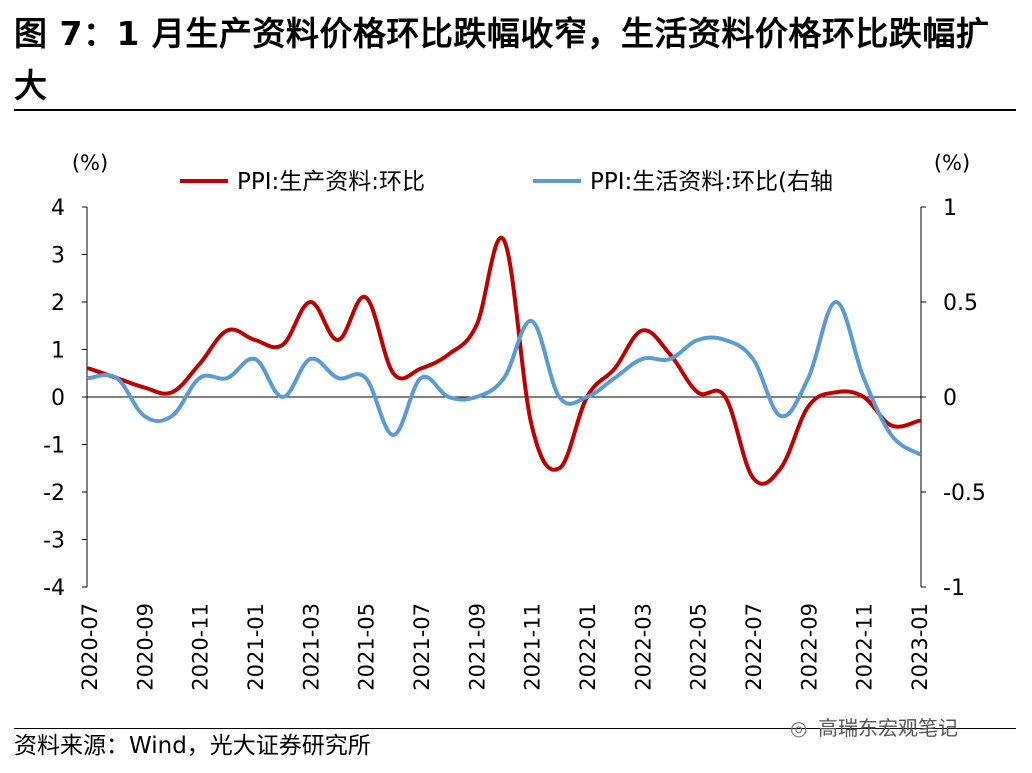 Image resolution: width=1032 pixels, height=773 pixels. Describe the element at coordinates (515, 728) in the screenshot. I see `source-divider` at that location.